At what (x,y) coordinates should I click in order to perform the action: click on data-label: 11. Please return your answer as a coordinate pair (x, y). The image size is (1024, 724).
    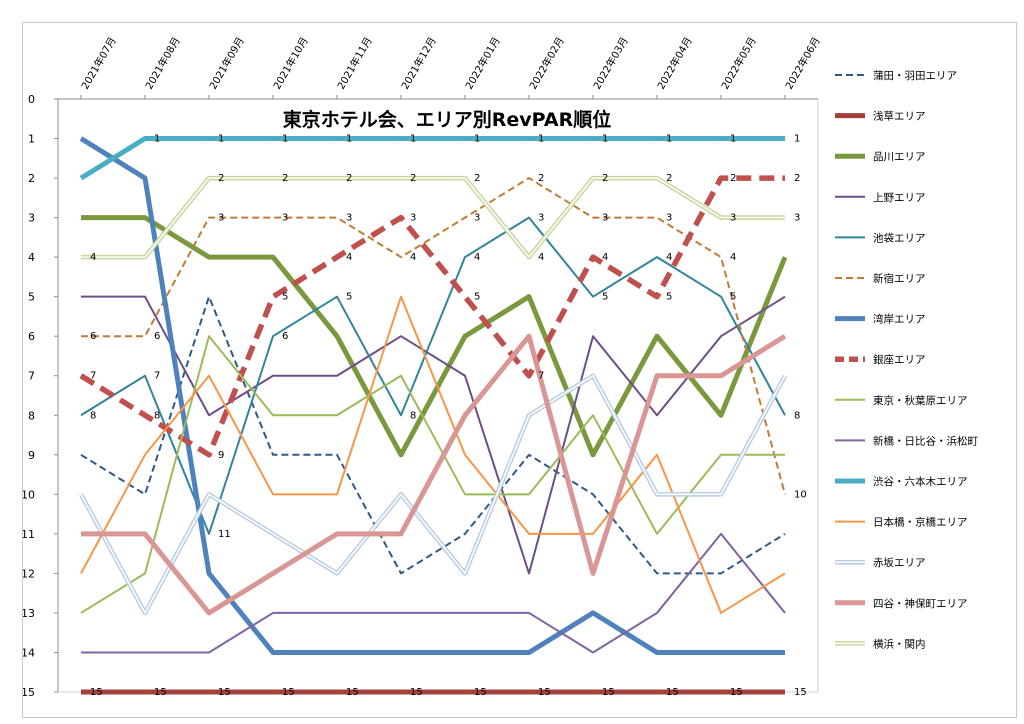
    Looking at the image, I should click on (224, 534).